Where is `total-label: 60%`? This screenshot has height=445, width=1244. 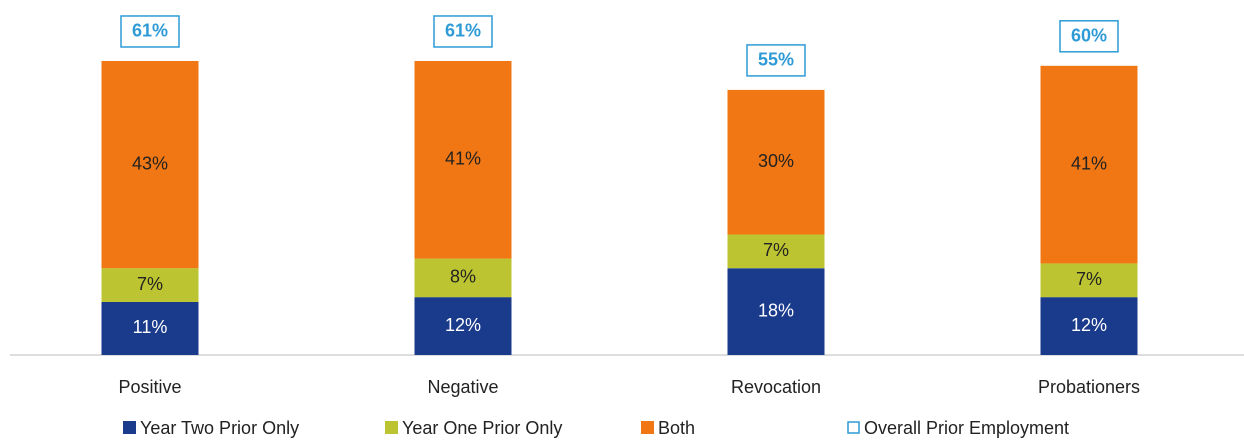
total-label: 60% is located at coordinates (1089, 36).